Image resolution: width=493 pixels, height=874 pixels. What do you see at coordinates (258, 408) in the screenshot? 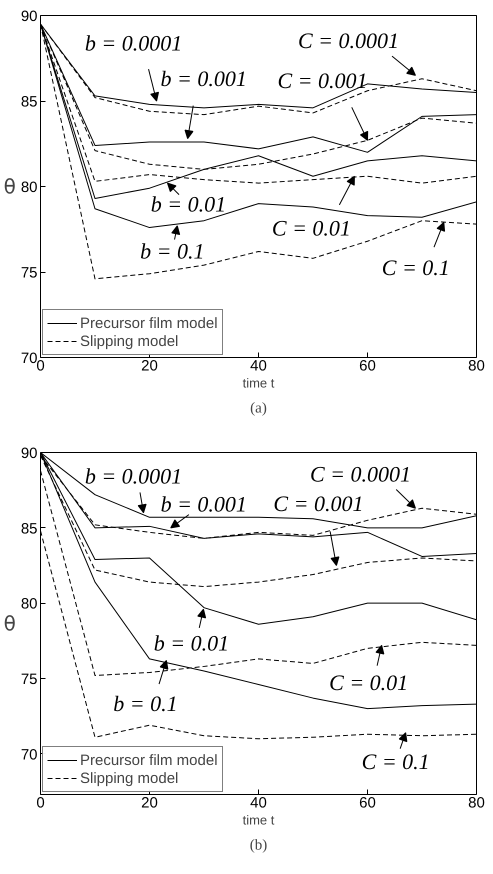
I see `text: (a)` at bounding box center [258, 408].